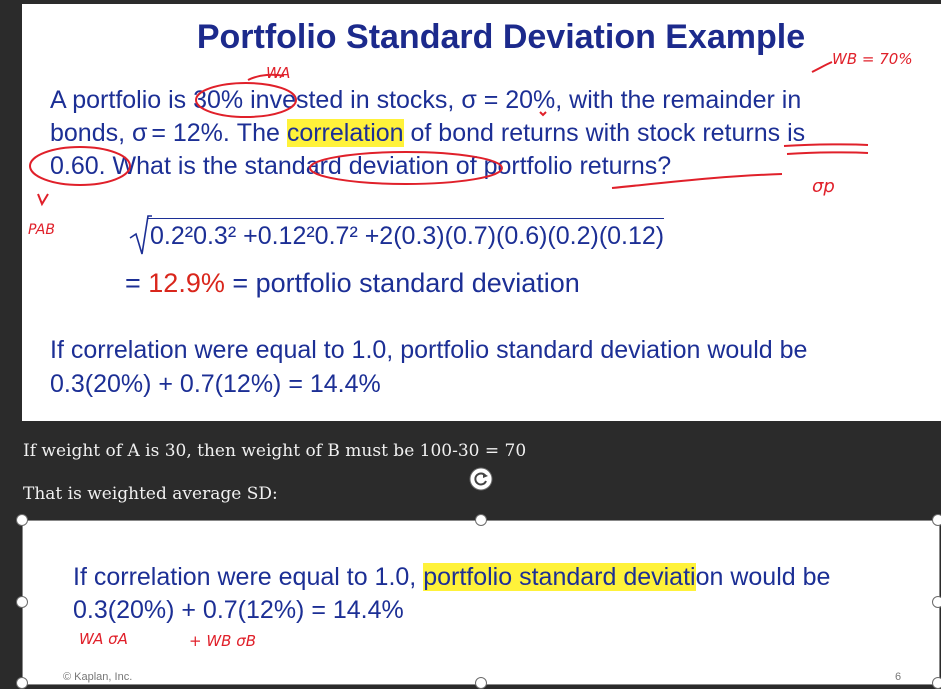  Describe the element at coordinates (22, 683) in the screenshot. I see `resize-handle-bottom-left` at that location.